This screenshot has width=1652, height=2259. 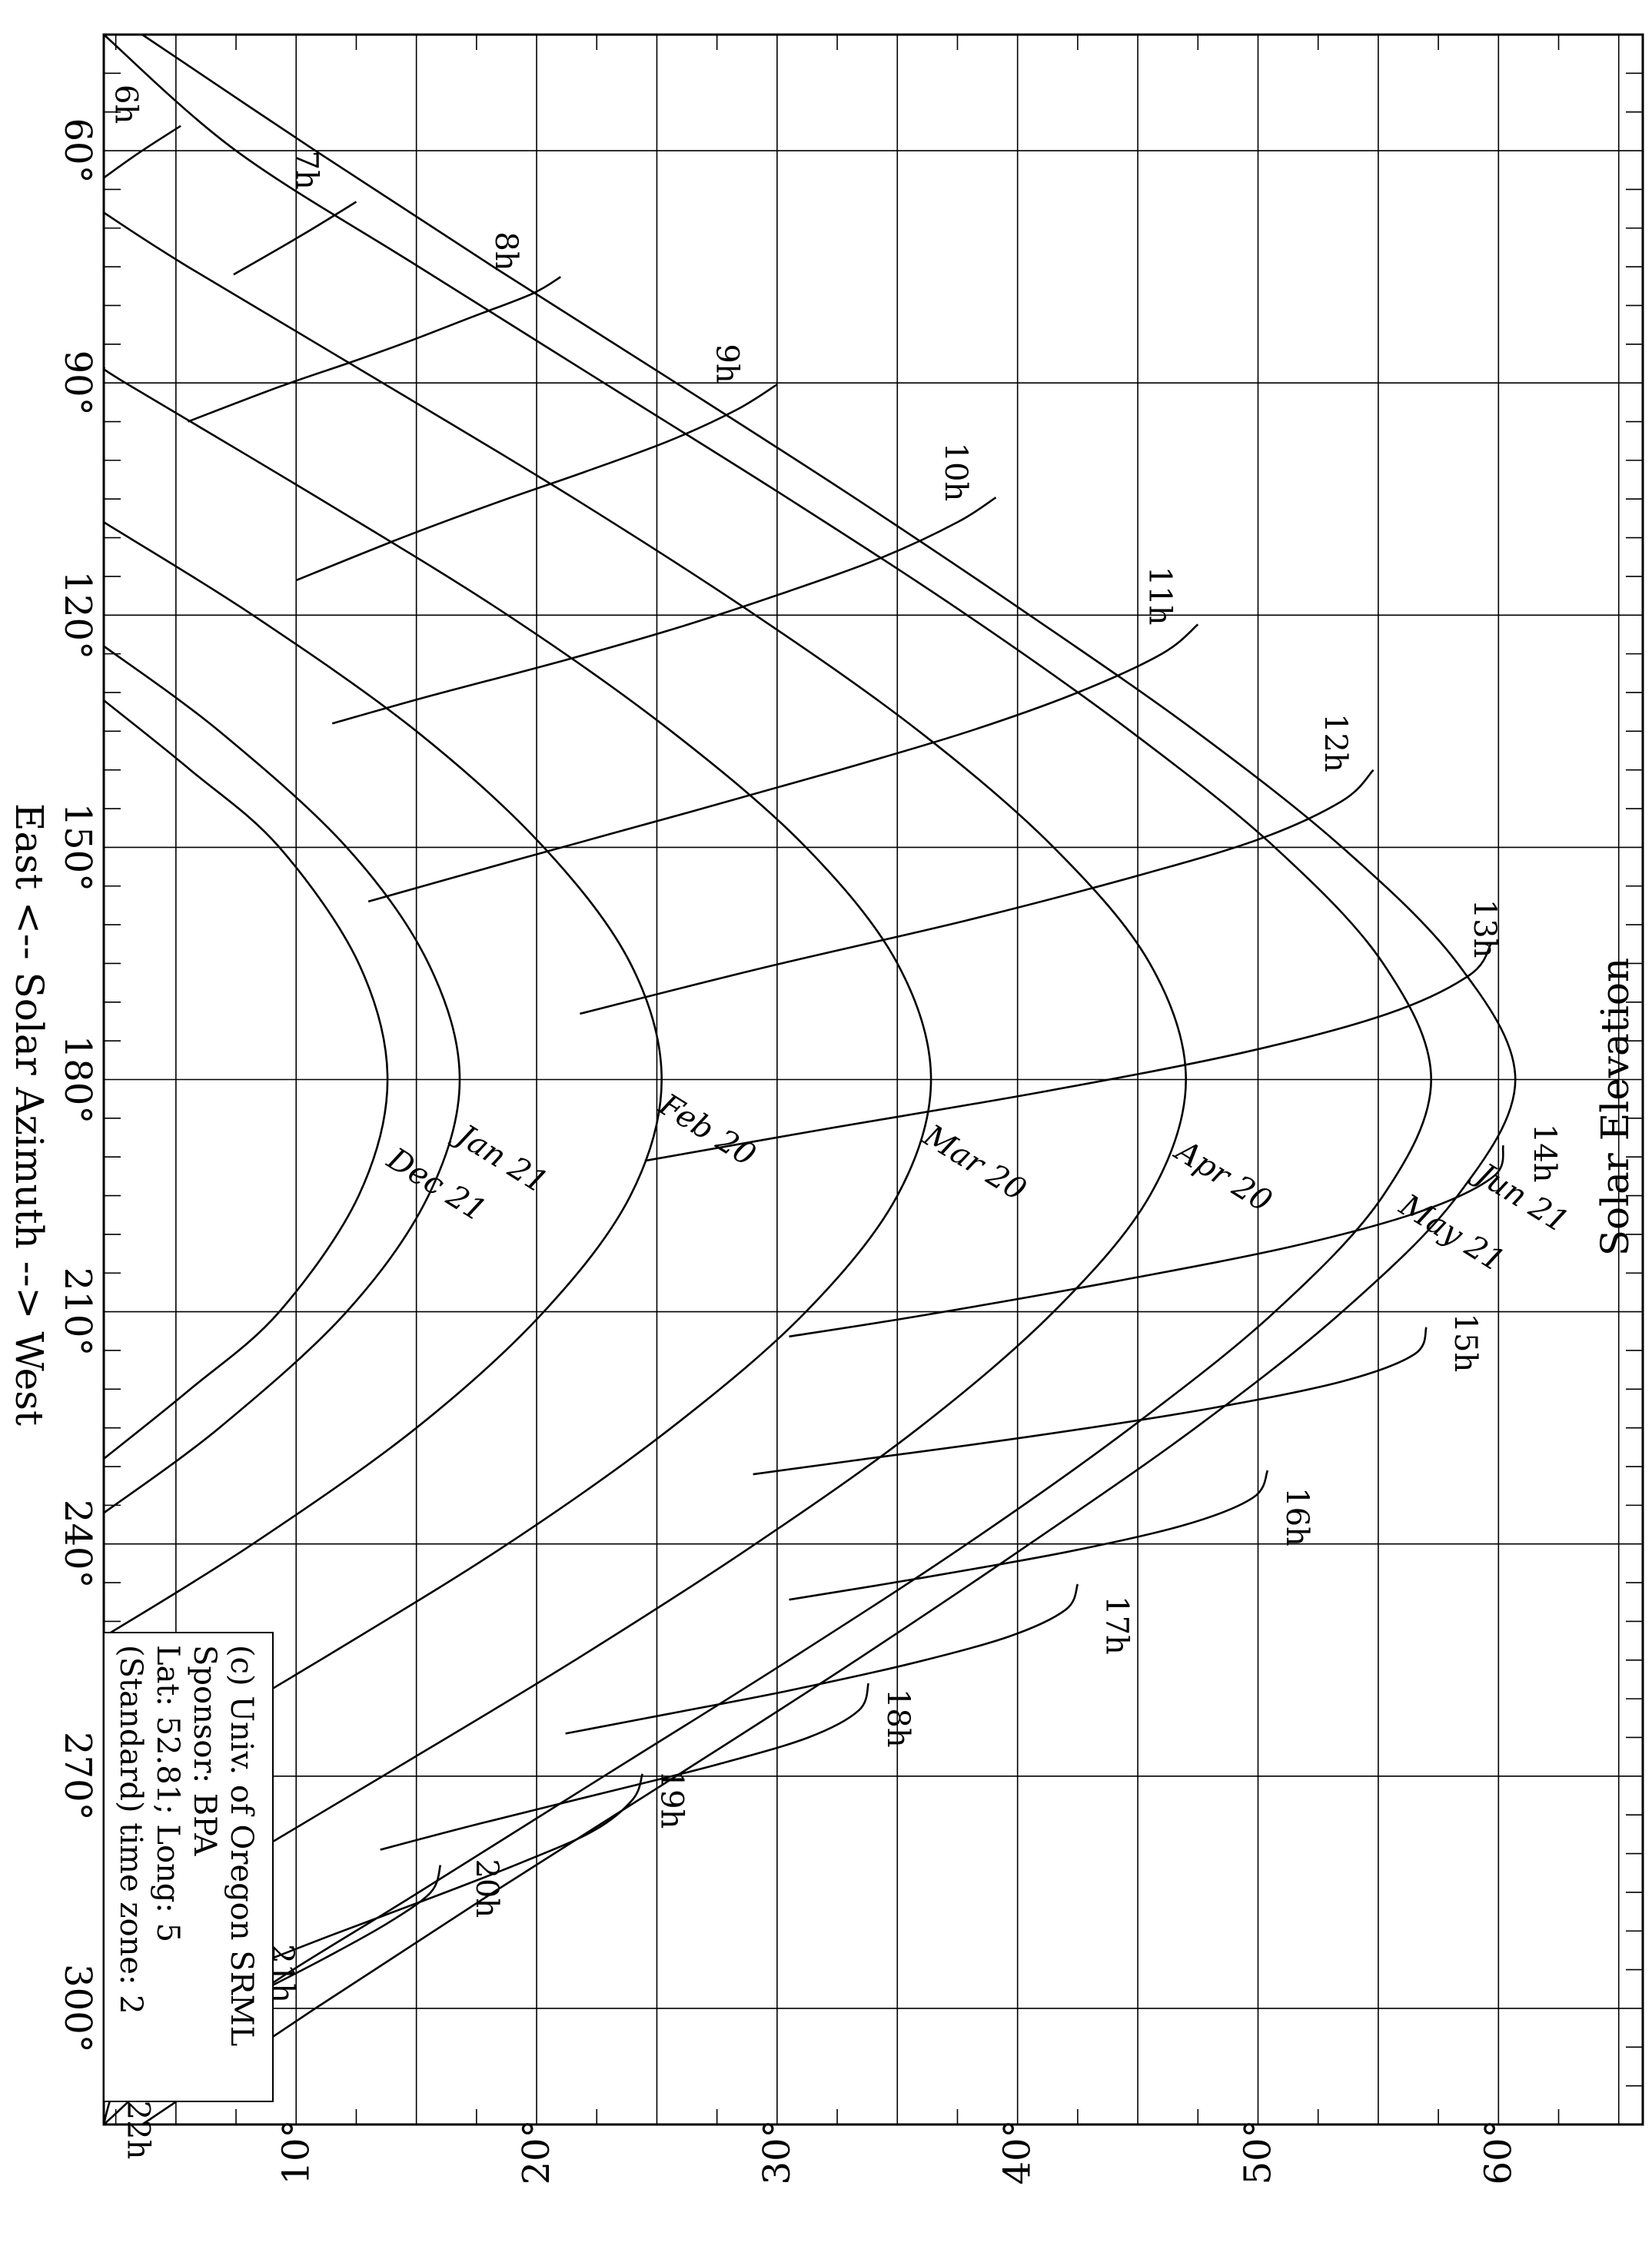 What do you see at coordinates (130, 1830) in the screenshot?
I see `legend-line-4: (Standard) time zone: 2` at bounding box center [130, 1830].